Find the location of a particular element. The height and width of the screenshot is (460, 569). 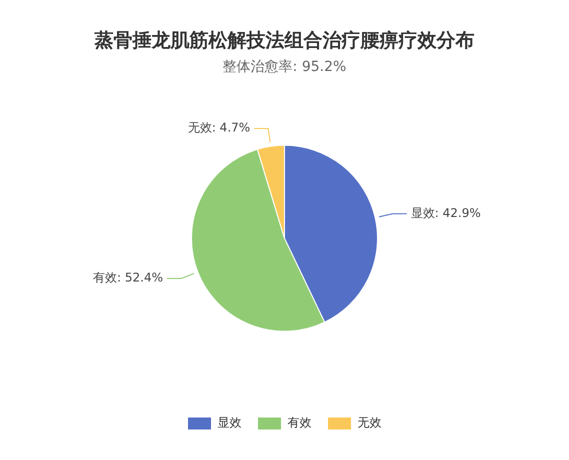

legend-label: 有效 is located at coordinates (300, 423).